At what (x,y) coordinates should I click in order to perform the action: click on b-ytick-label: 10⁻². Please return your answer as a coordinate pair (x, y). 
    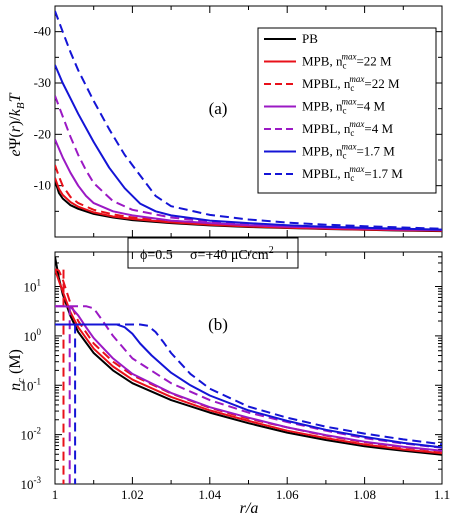
    Looking at the image, I should click on (31, 434).